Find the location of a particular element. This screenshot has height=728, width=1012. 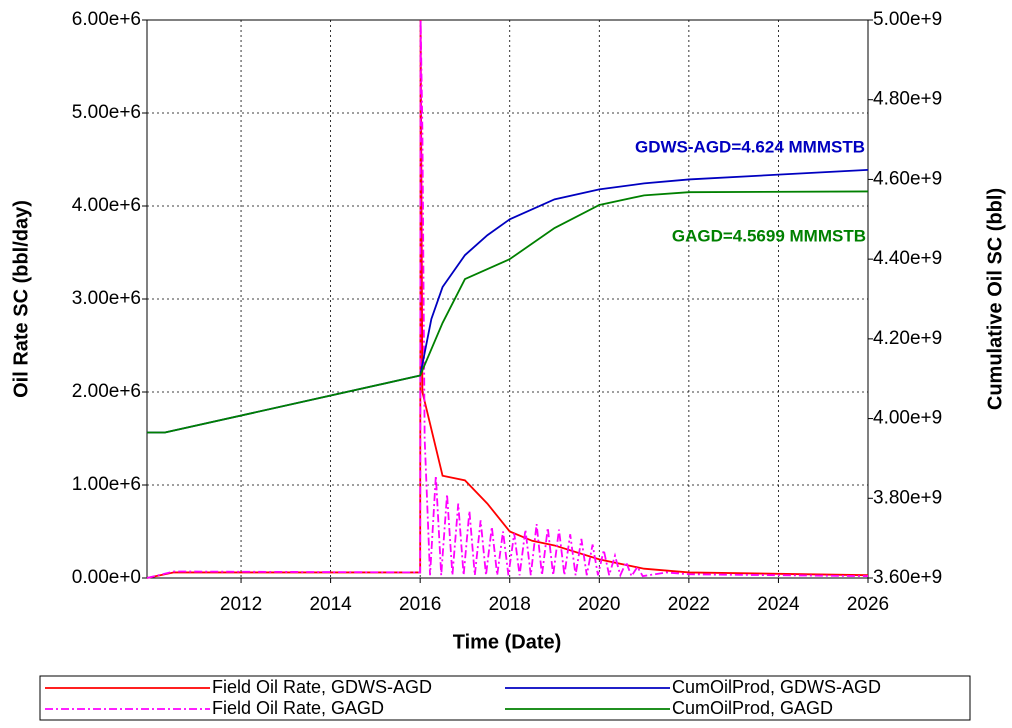

legend-box is located at coordinates (505, 698).